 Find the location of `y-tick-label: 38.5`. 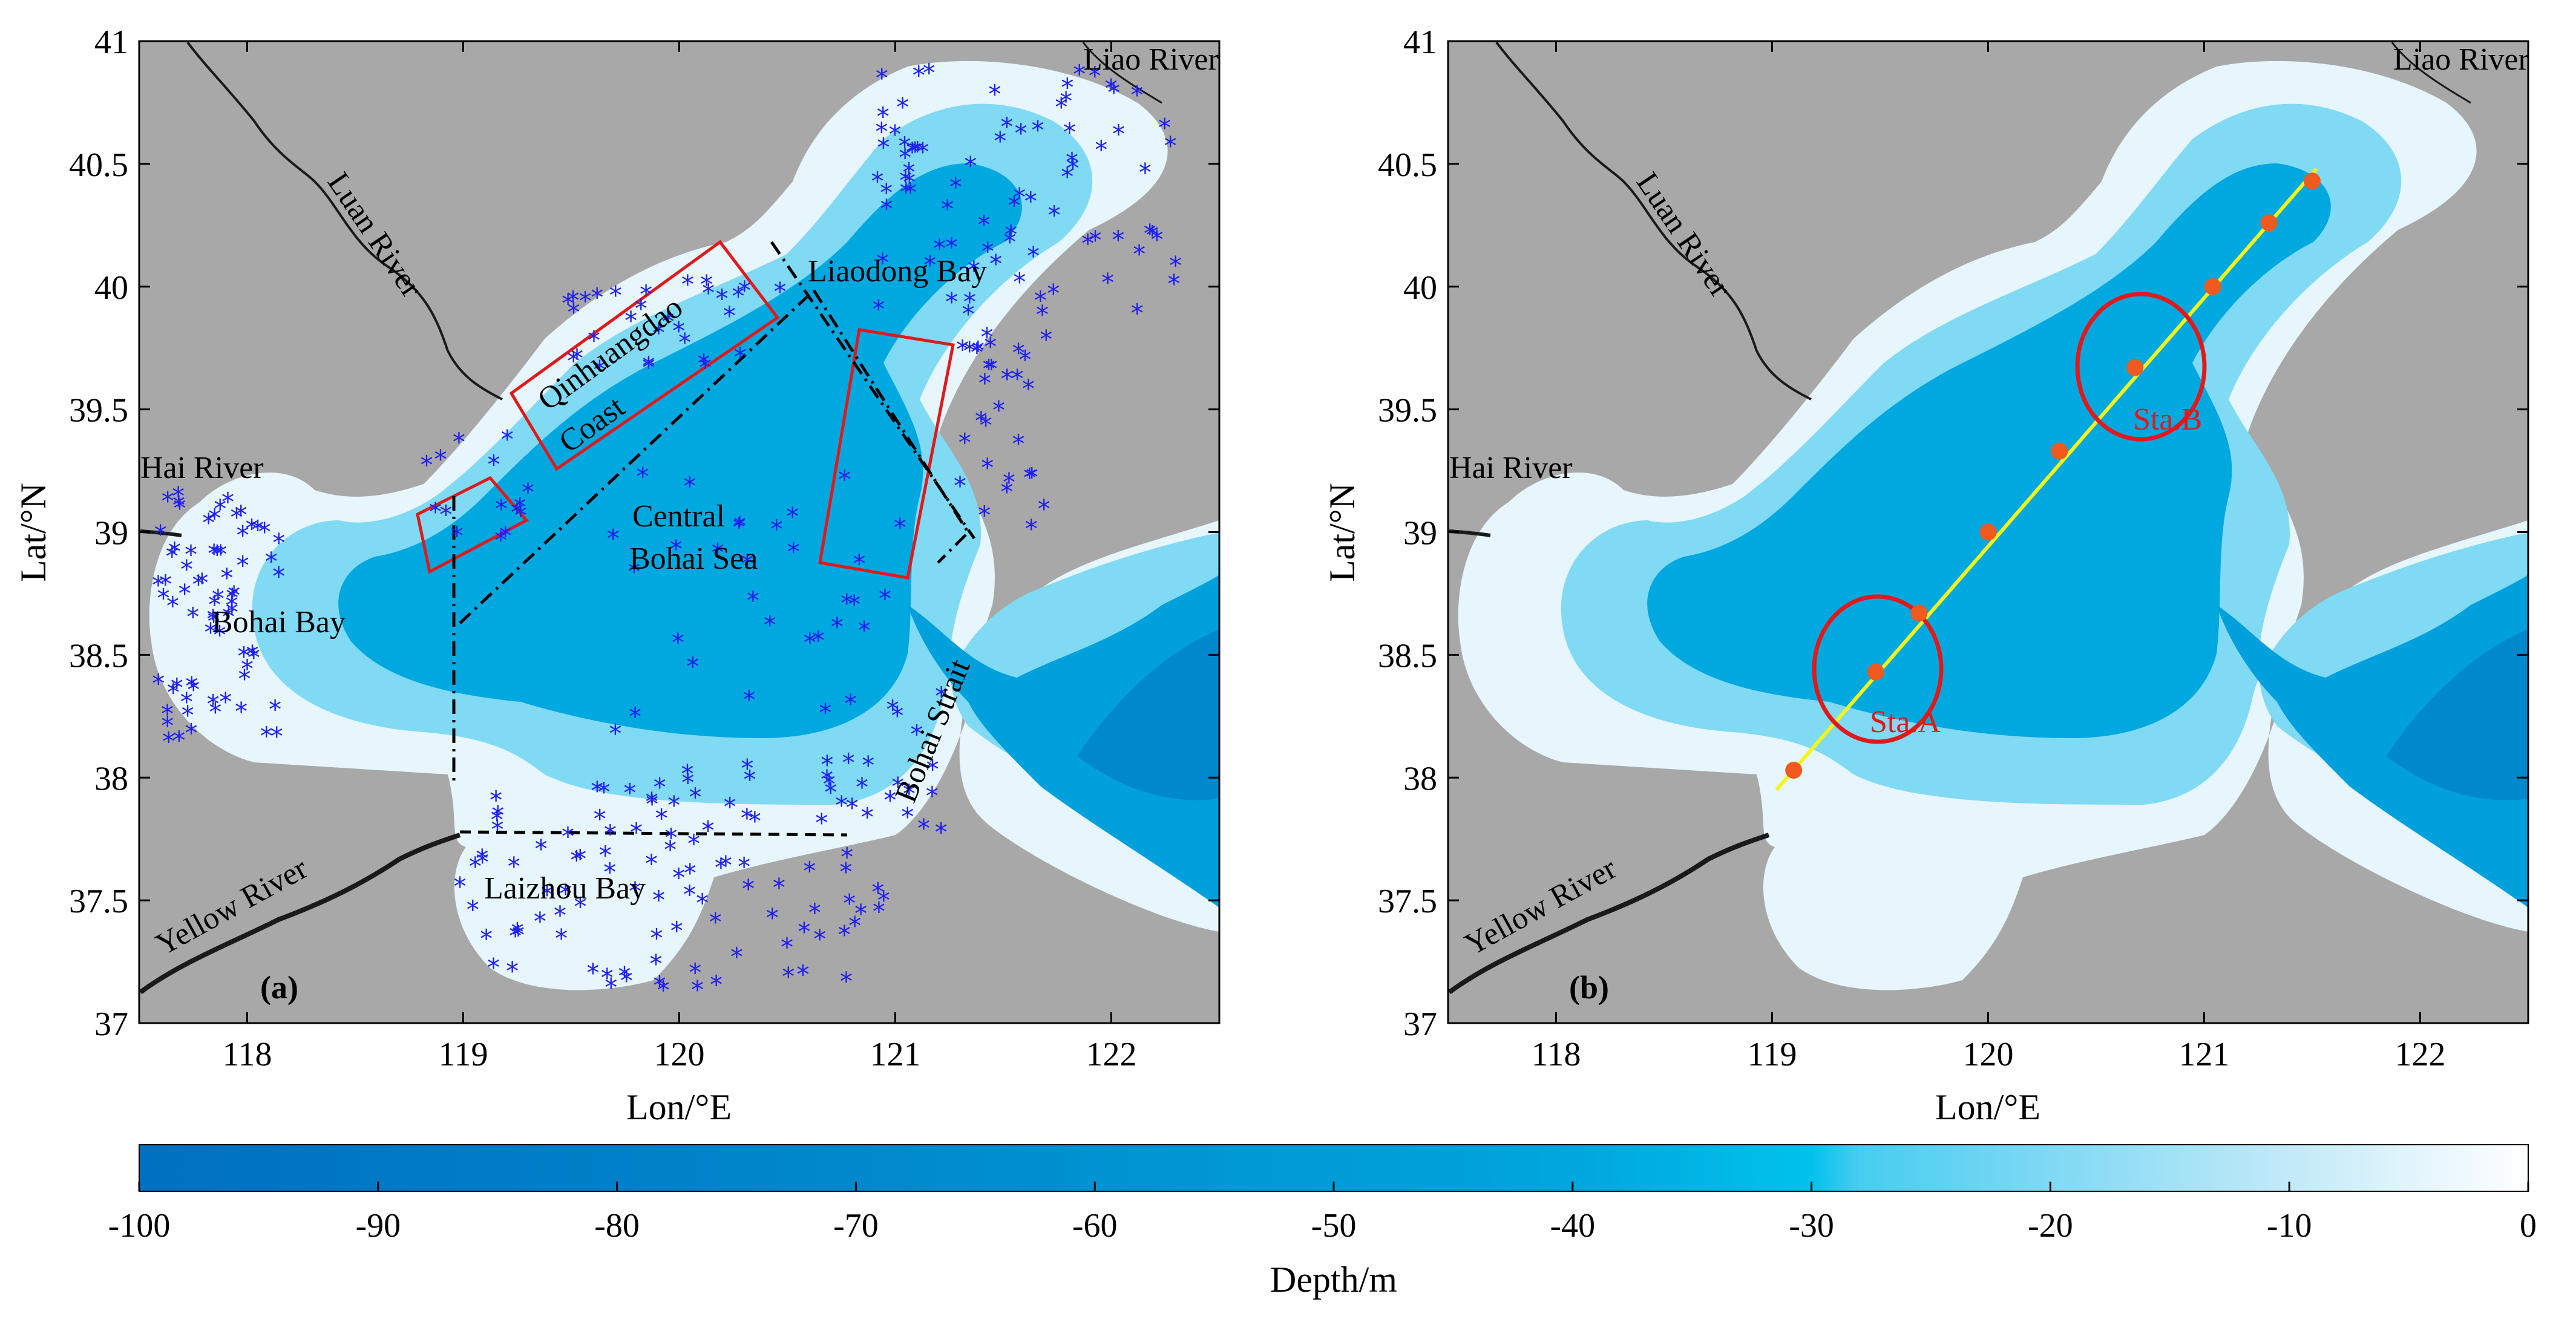

y-tick-label: 38.5 is located at coordinates (98, 656).